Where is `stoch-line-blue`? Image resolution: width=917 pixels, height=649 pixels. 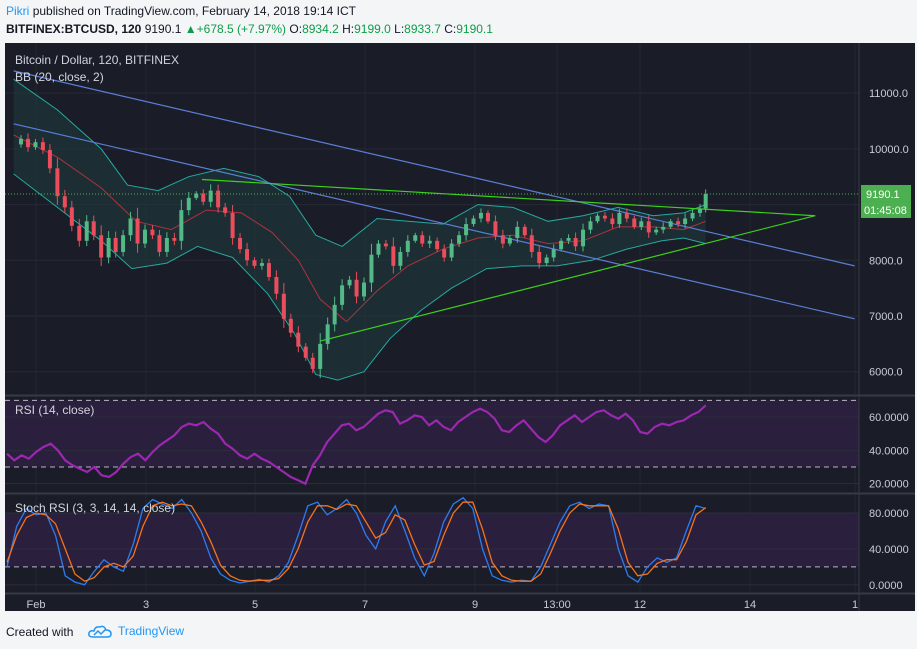
stoch-line-blue is located at coordinates (356, 541).